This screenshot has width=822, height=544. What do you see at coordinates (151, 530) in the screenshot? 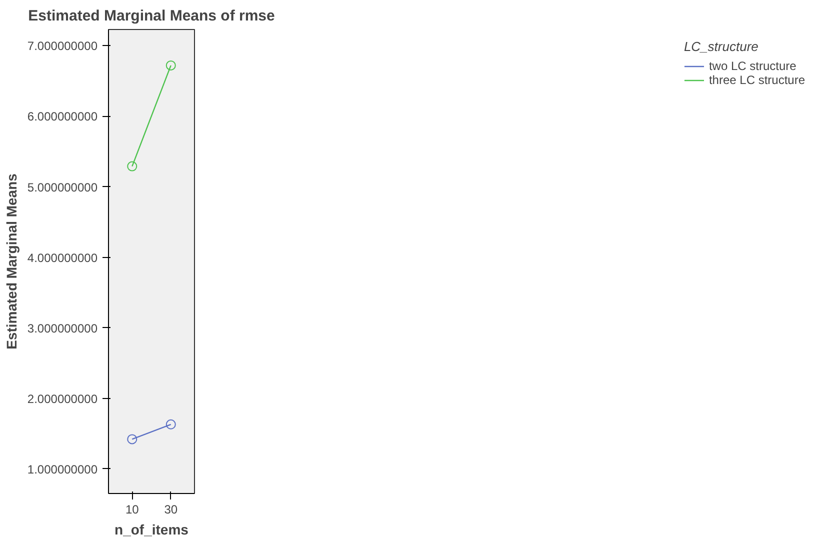
I see `x-axis-title: n_of_items` at bounding box center [151, 530].